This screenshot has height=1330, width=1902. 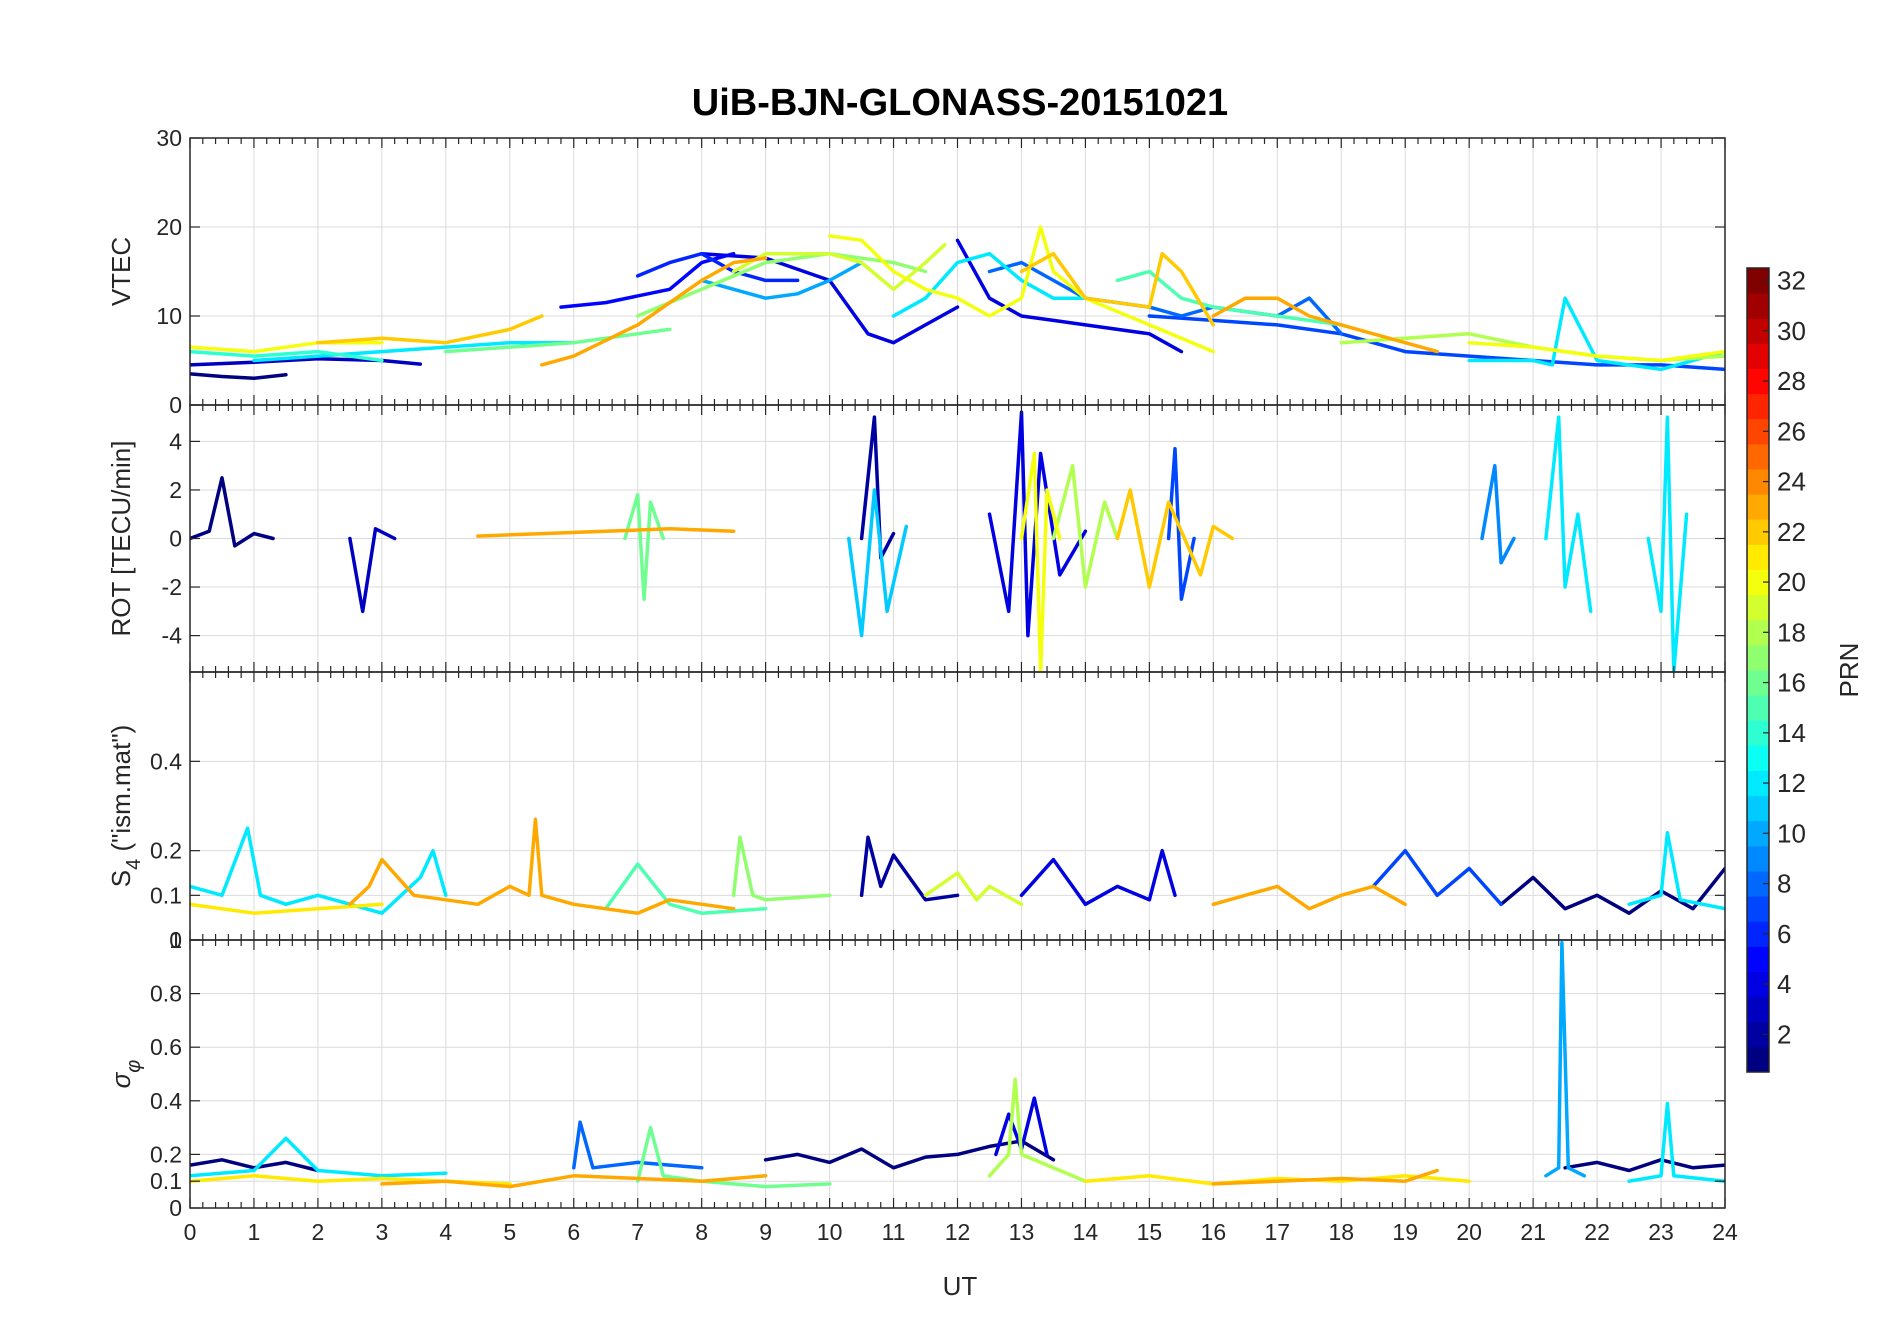 What do you see at coordinates (1022, 1232) in the screenshot?
I see `x-tick-label: 13` at bounding box center [1022, 1232].